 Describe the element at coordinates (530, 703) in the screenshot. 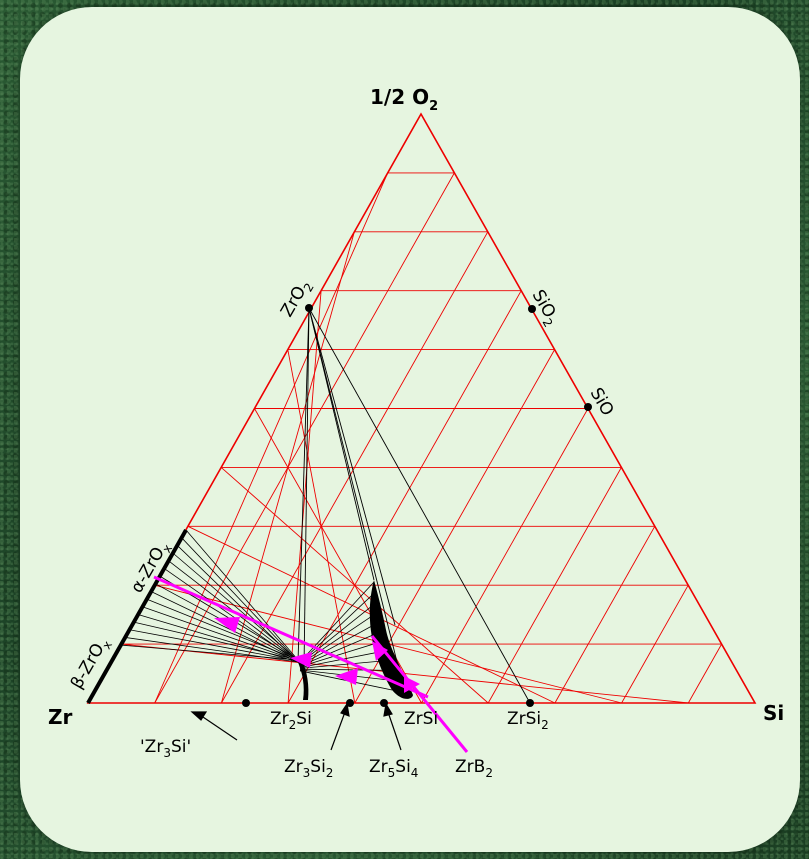

I see `zrsi2-point` at that location.